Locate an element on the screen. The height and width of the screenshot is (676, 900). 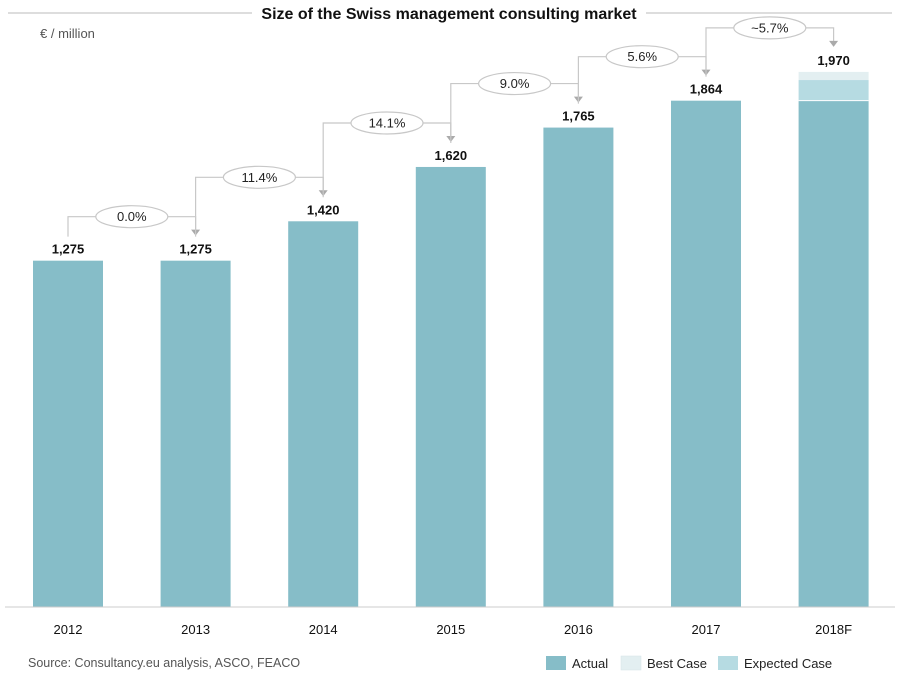
bar-actual-2016 is located at coordinates (578, 367).